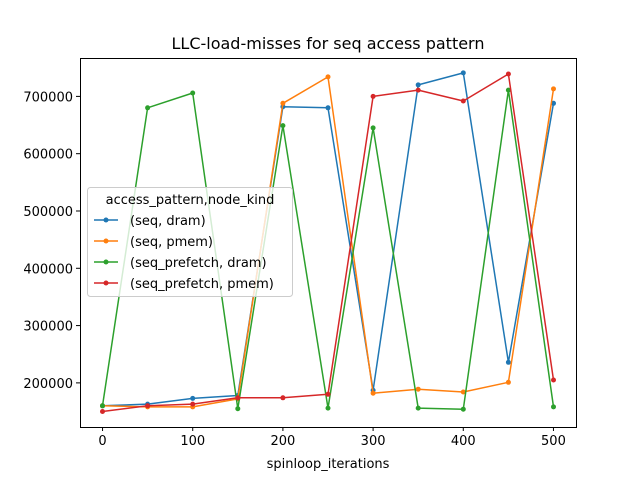 Image resolution: width=640 pixels, height=480 pixels. What do you see at coordinates (463, 441) in the screenshot?
I see `x-tick-label: 400` at bounding box center [463, 441].